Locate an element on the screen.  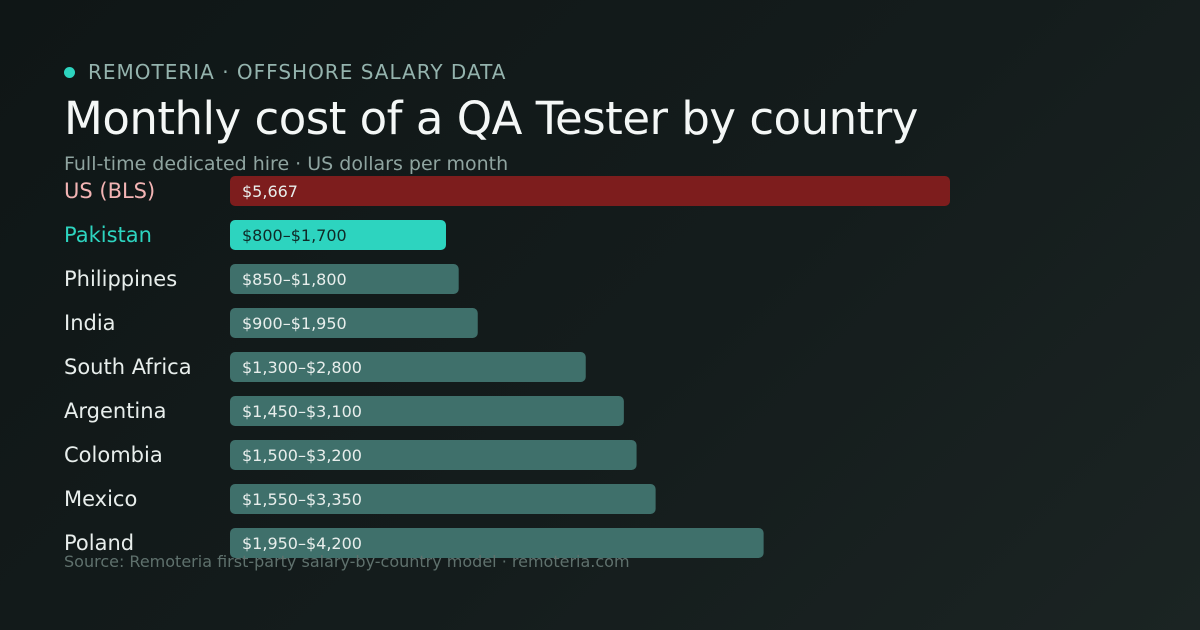
bar-row: India $900–$1,950 is located at coordinates (271, 323).